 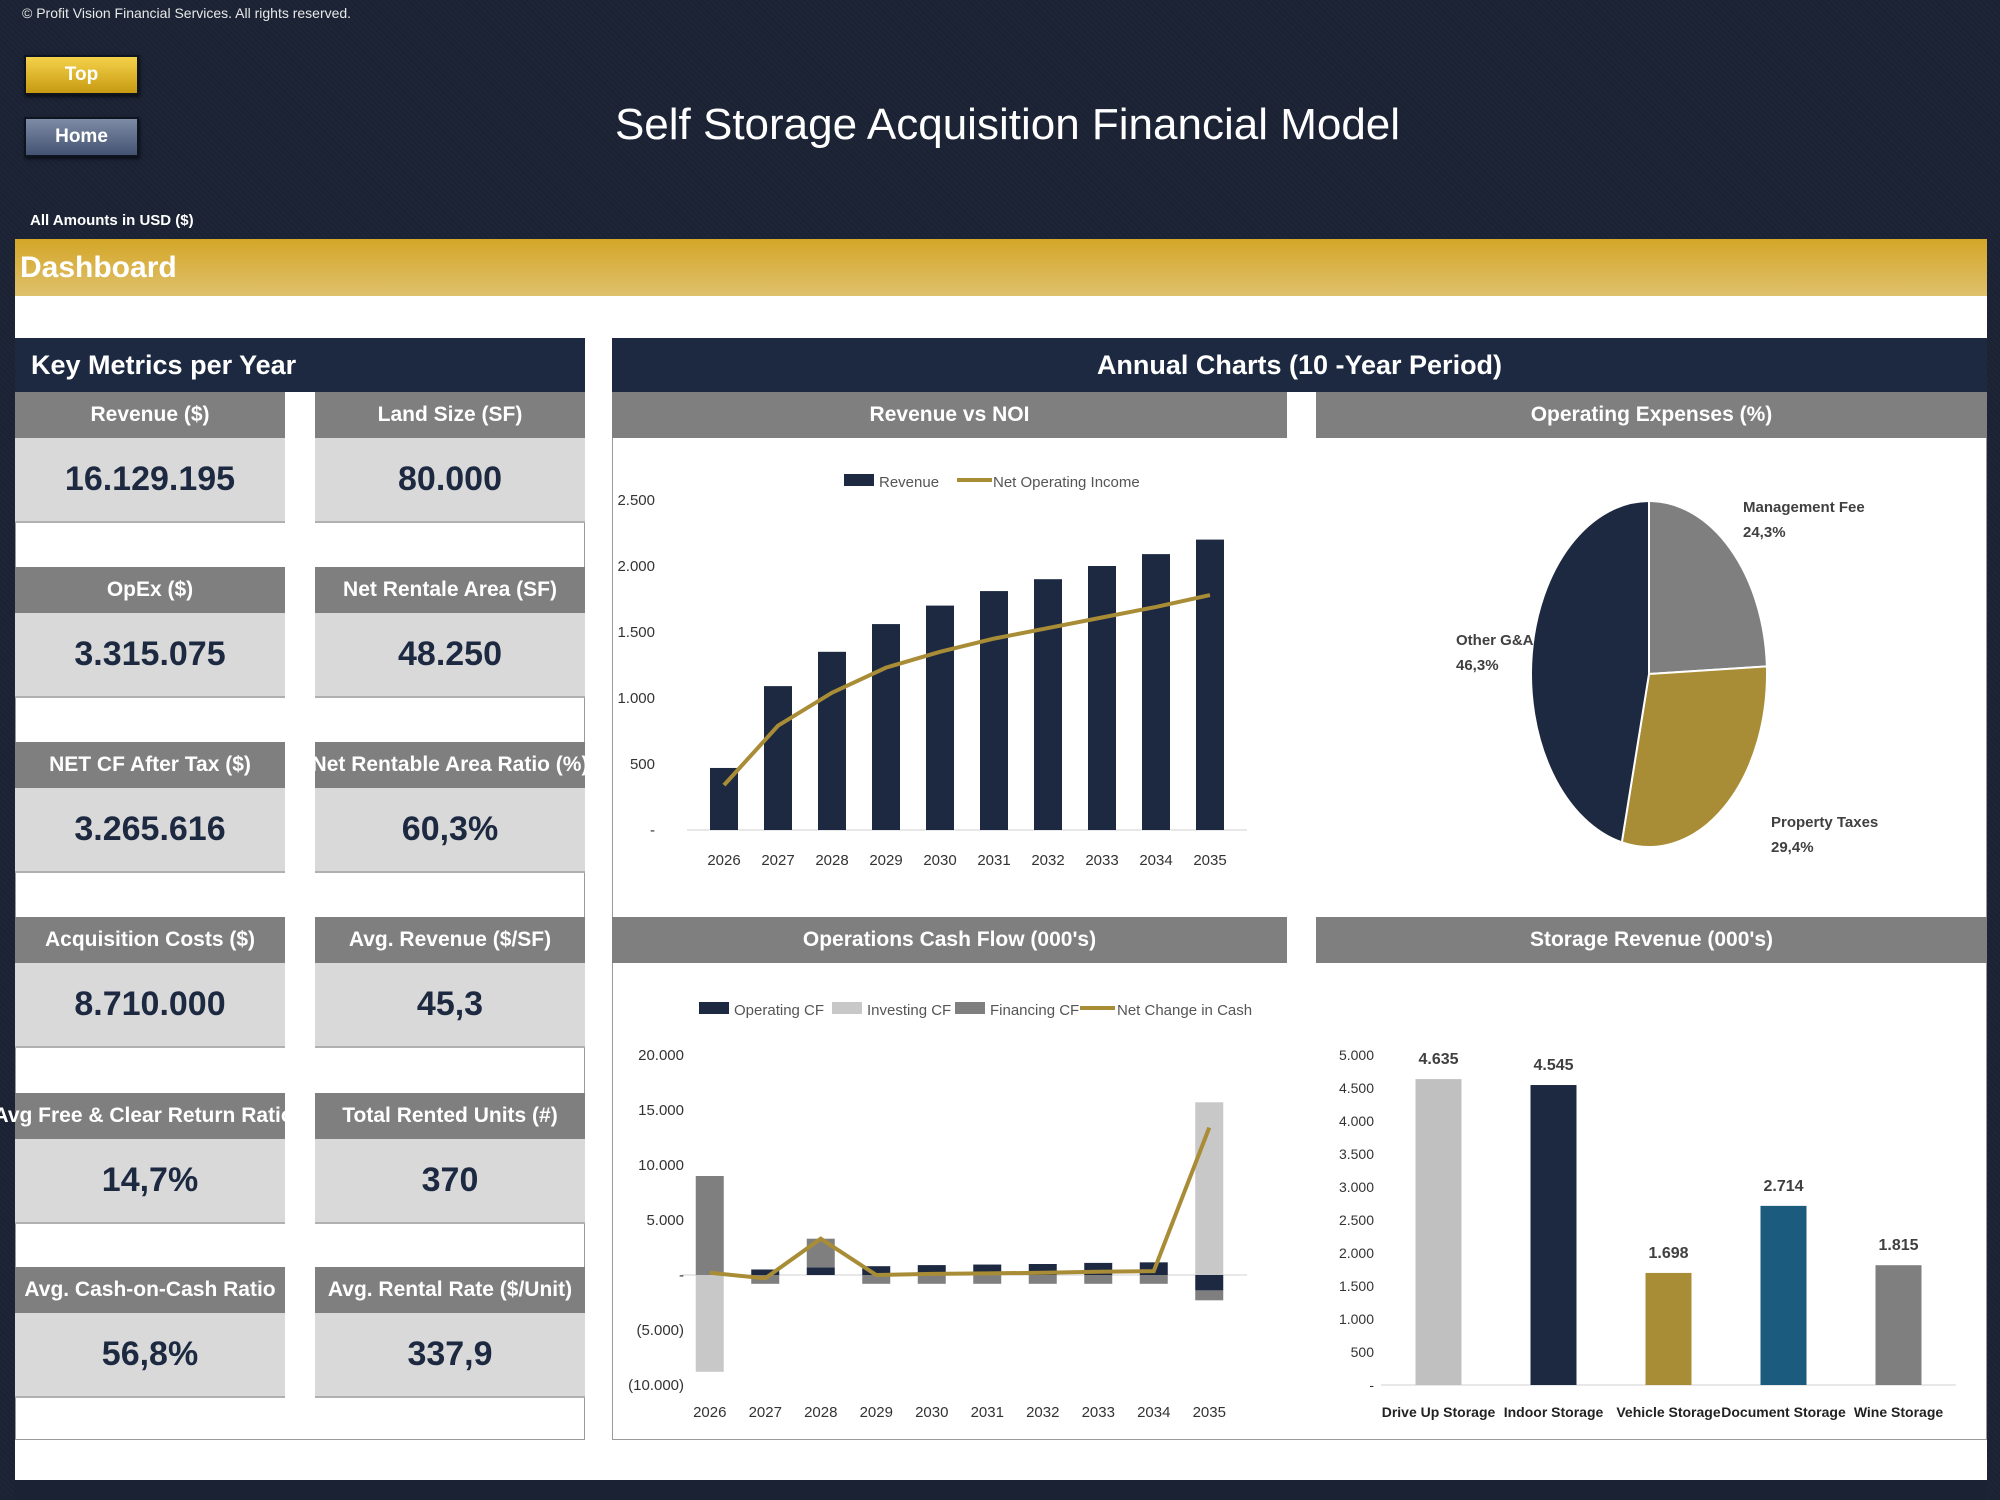 I want to click on metric-card: Net Rentale Area (SF) 48.250, so click(x=450, y=632).